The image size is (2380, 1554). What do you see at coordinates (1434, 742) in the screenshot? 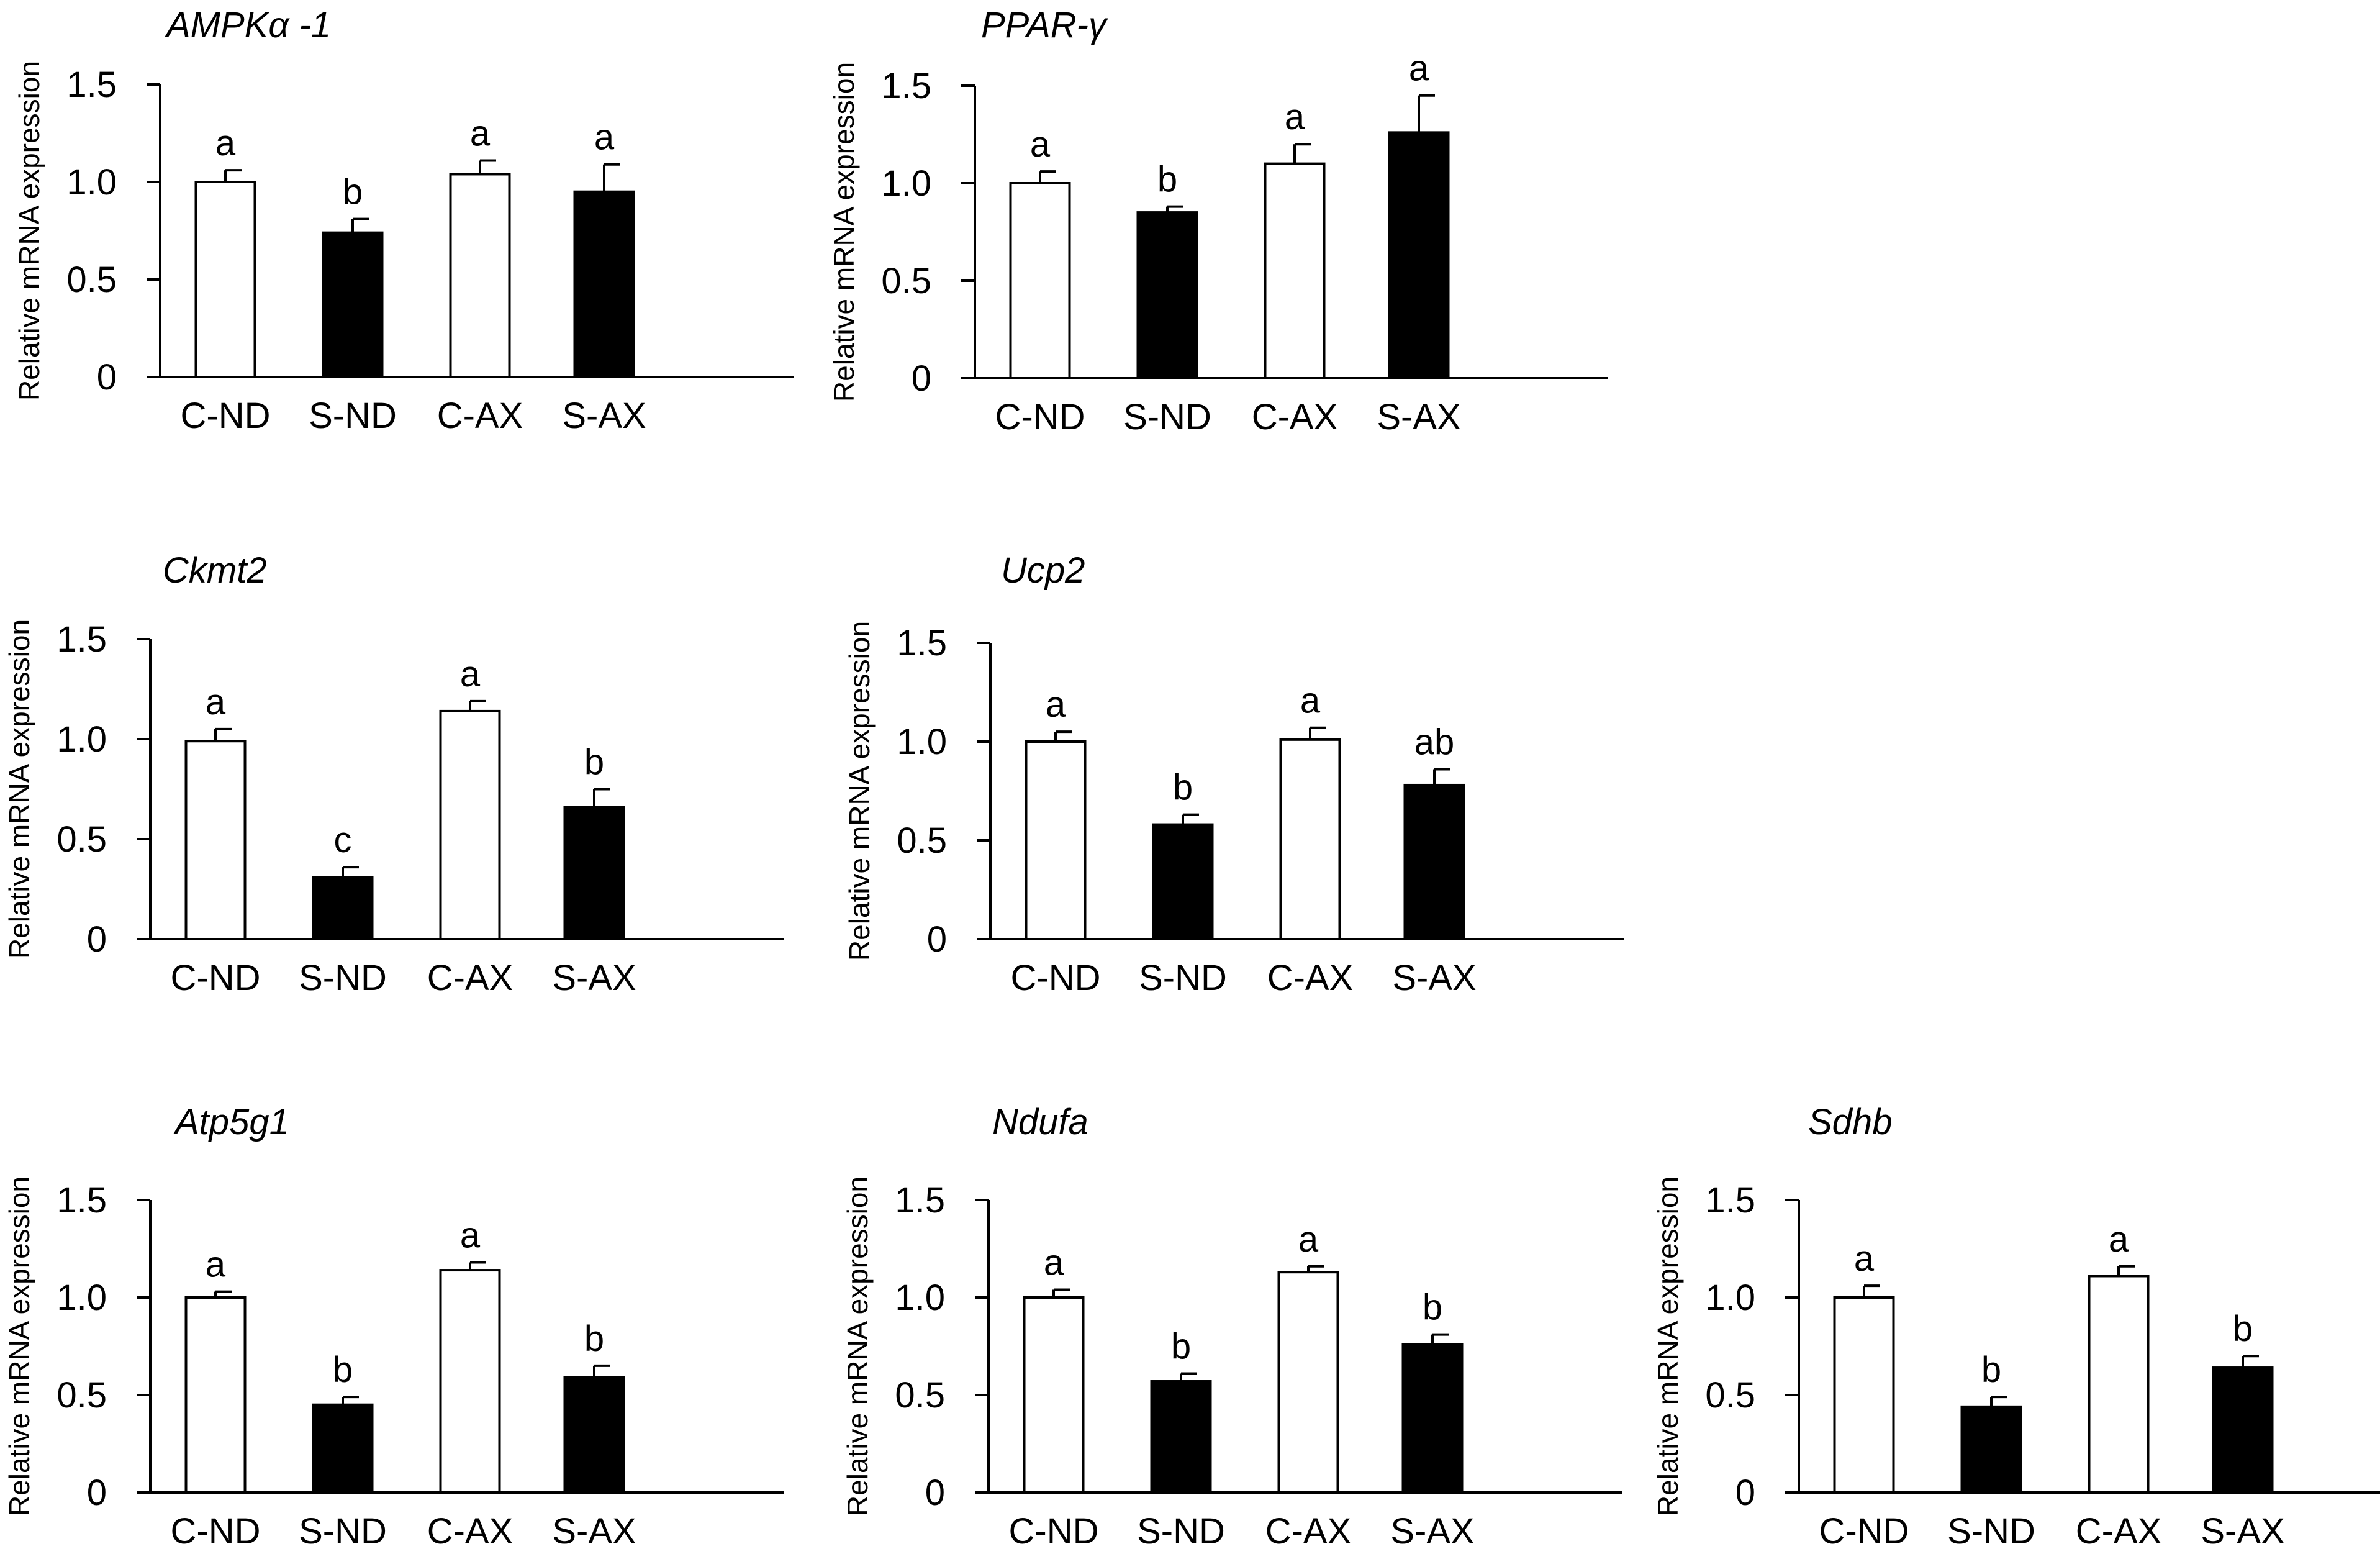
I see `significance-label: ab` at bounding box center [1434, 742].